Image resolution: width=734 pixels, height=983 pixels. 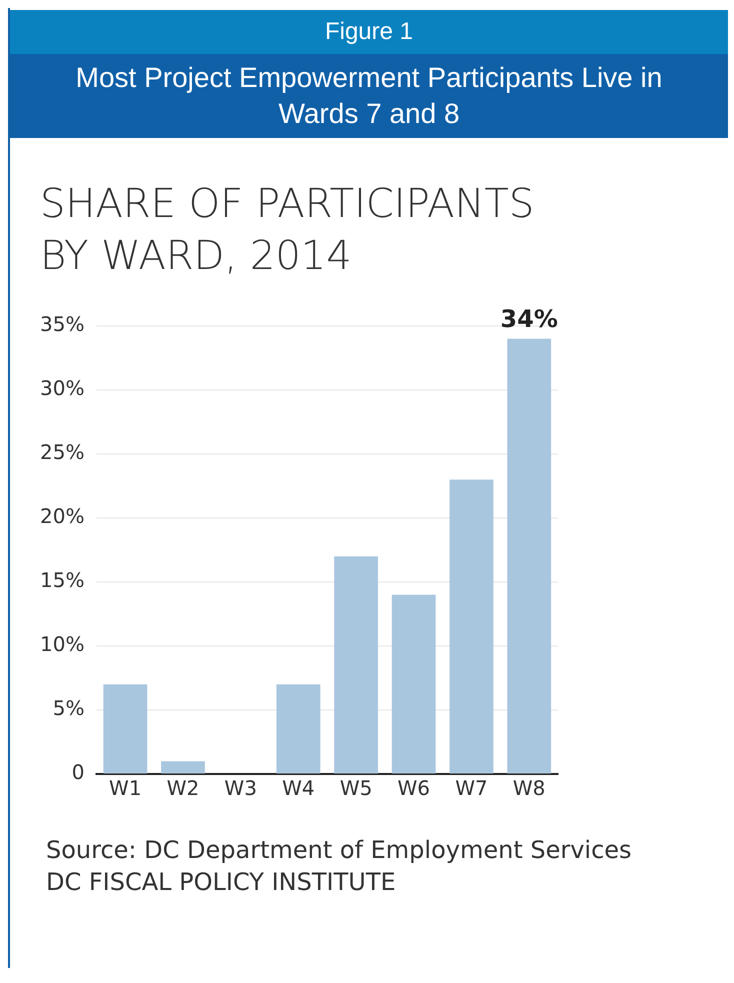 What do you see at coordinates (240, 788) in the screenshot?
I see `x-tick-label: W3` at bounding box center [240, 788].